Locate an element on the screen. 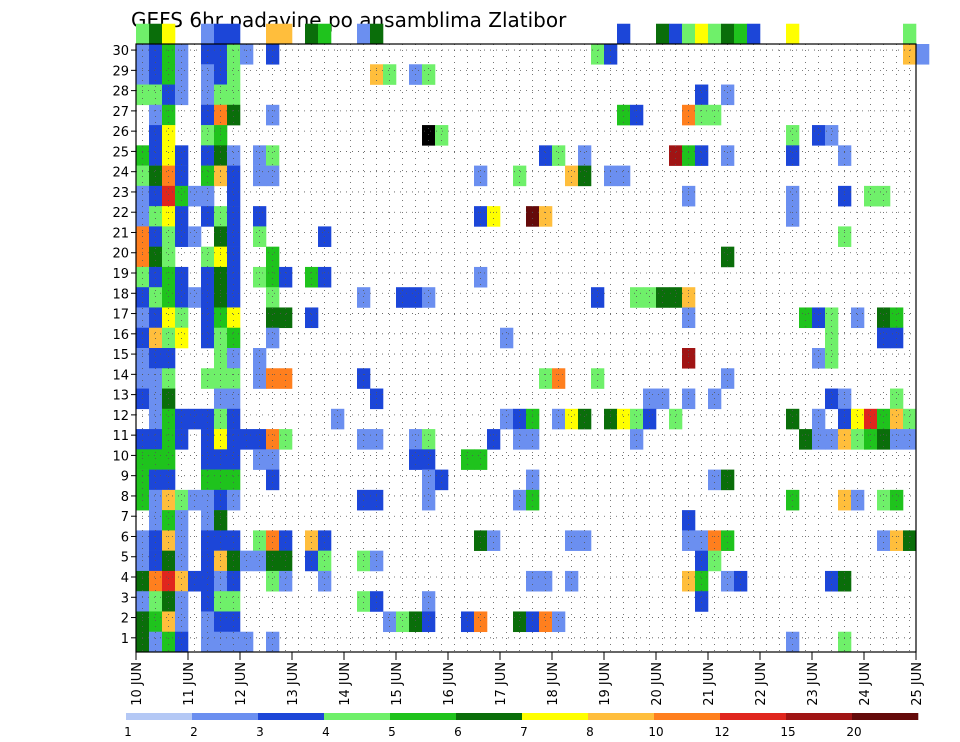  y-tick-label: 30 is located at coordinates (120, 51).